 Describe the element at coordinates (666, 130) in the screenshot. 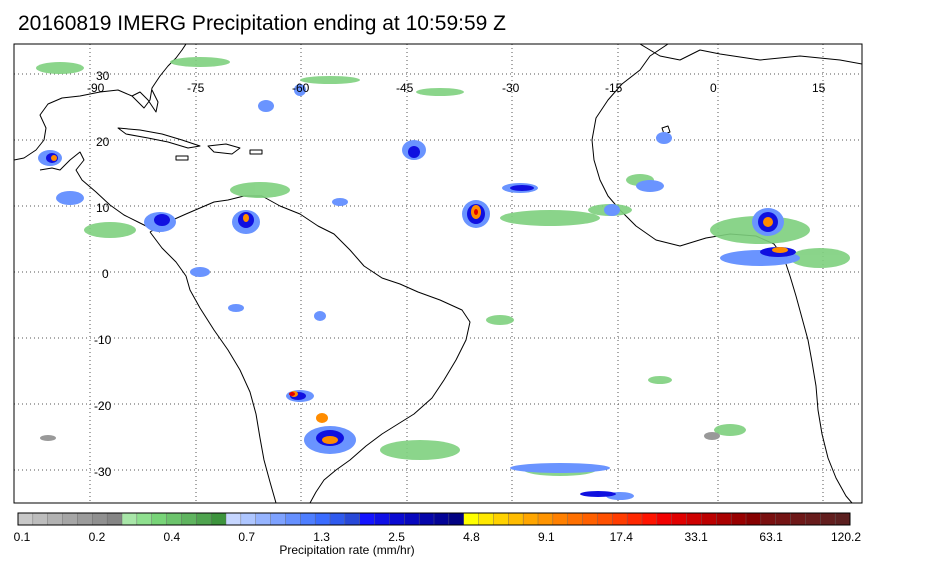

I see `island-coast` at that location.